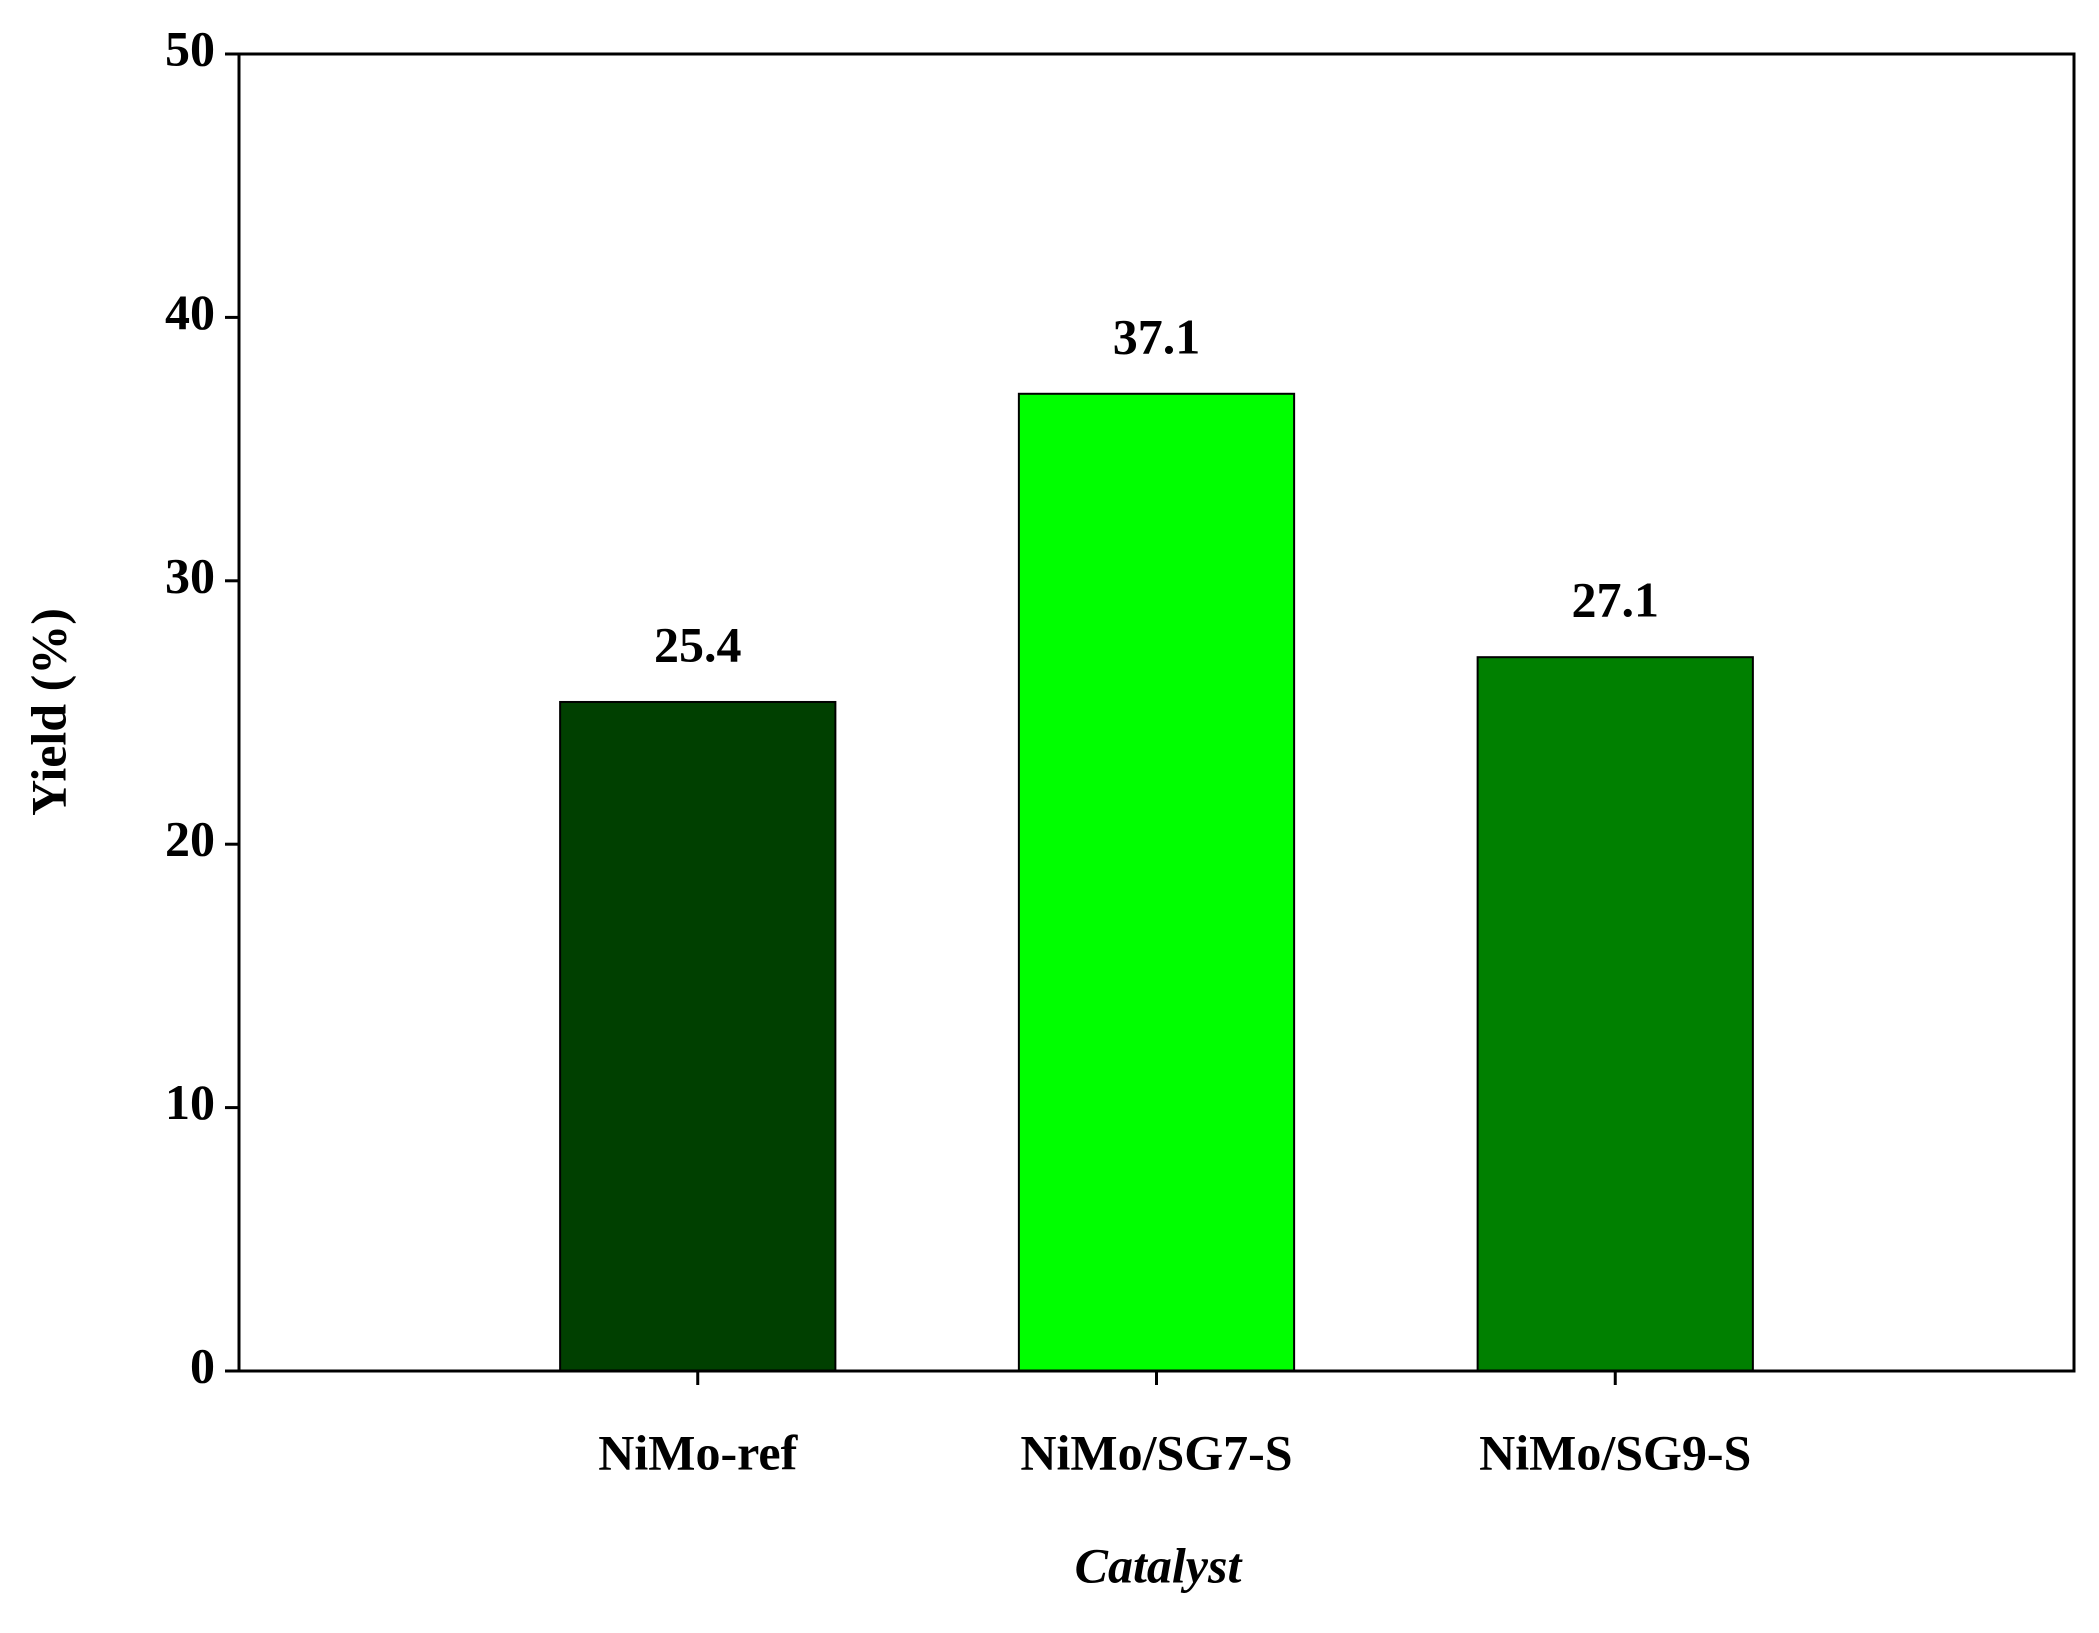  What do you see at coordinates (698, 644) in the screenshot?
I see `value-label: 25.4` at bounding box center [698, 644].